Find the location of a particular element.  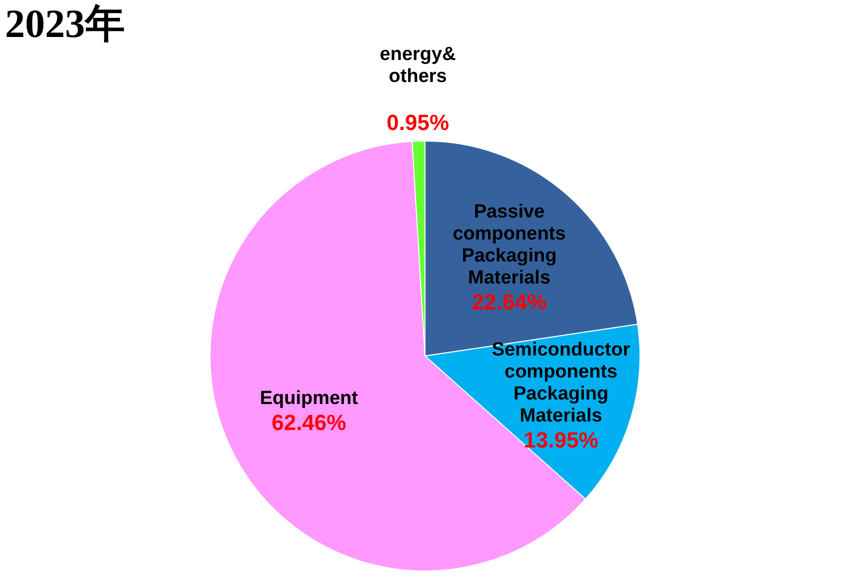

data-label: 62.46% is located at coordinates (309, 423).